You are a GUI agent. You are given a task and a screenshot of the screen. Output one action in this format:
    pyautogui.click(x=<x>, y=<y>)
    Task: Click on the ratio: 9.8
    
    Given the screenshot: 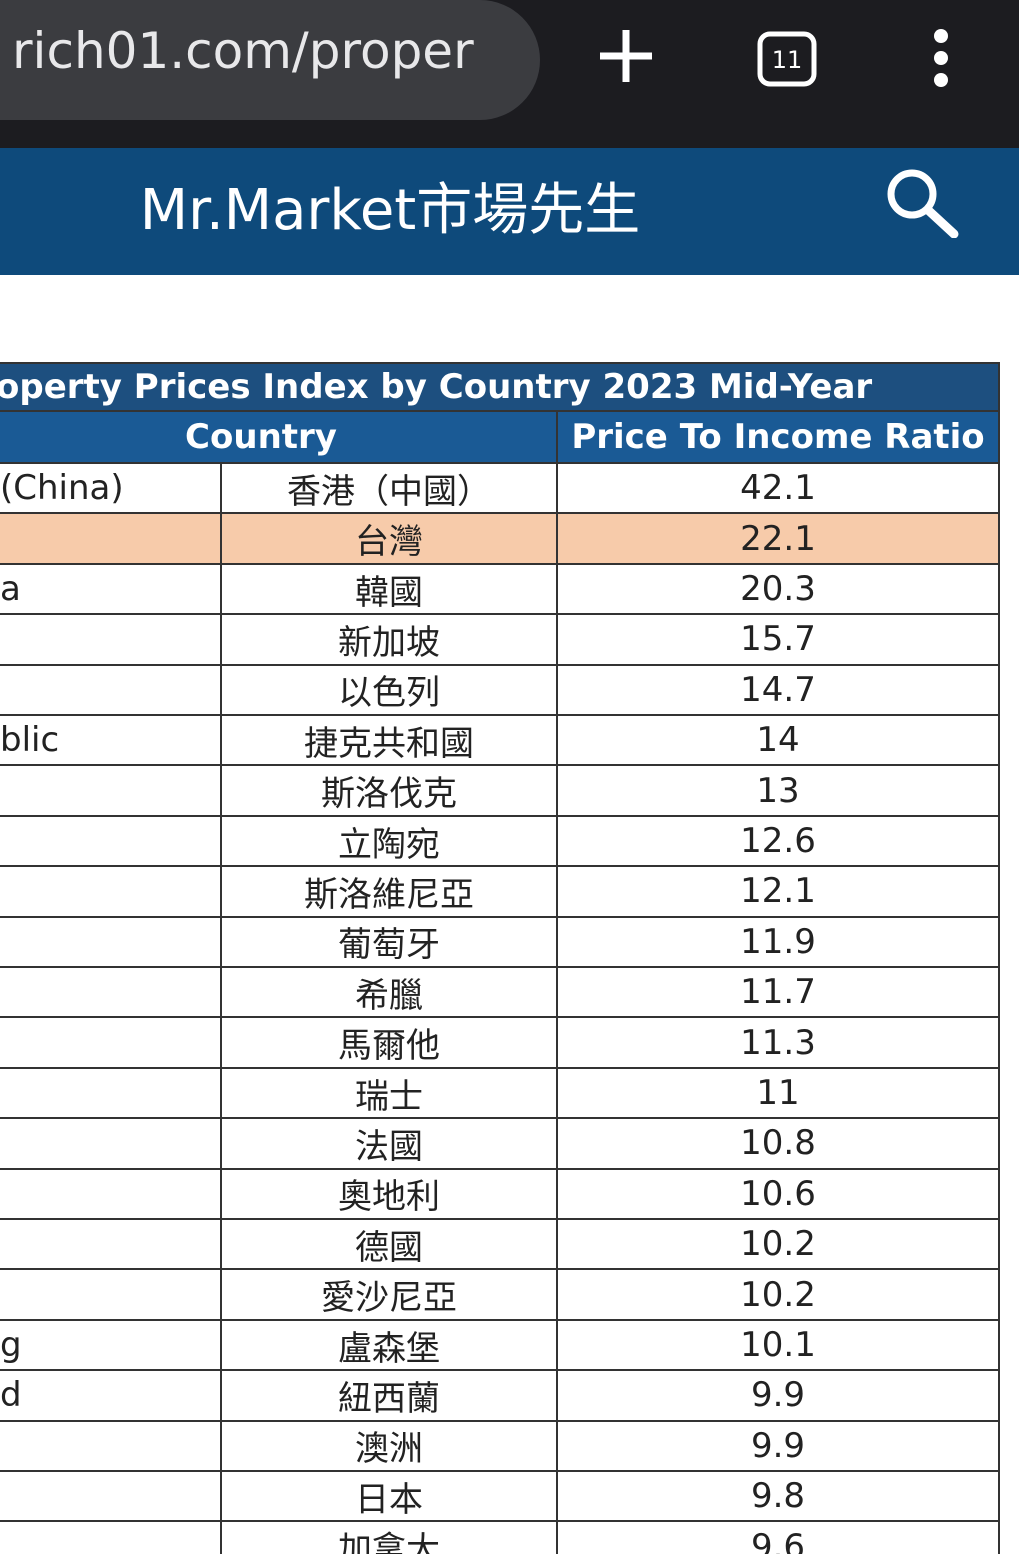 What is the action you would take?
    pyautogui.click(x=779, y=1497)
    